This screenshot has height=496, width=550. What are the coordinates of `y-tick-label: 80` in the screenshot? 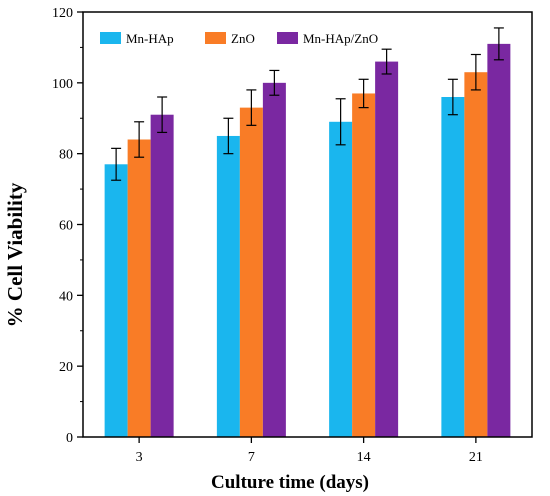 It's located at (66, 155).